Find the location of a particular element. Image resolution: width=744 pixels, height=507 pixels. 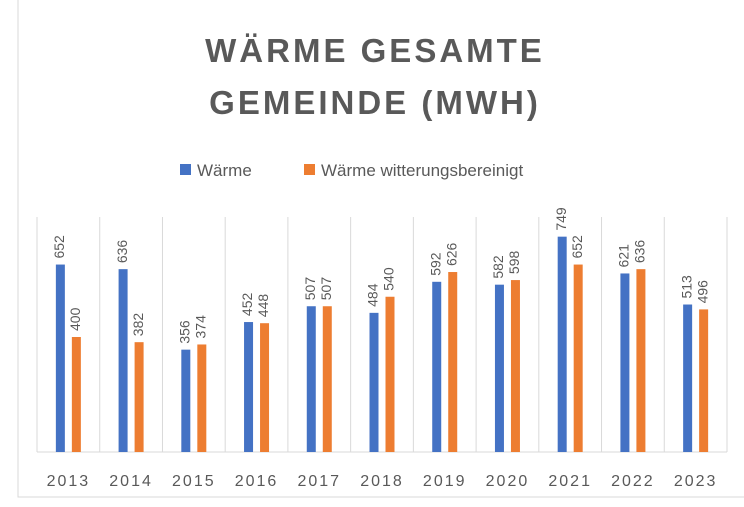

data-label: 374 is located at coordinates (201, 327).